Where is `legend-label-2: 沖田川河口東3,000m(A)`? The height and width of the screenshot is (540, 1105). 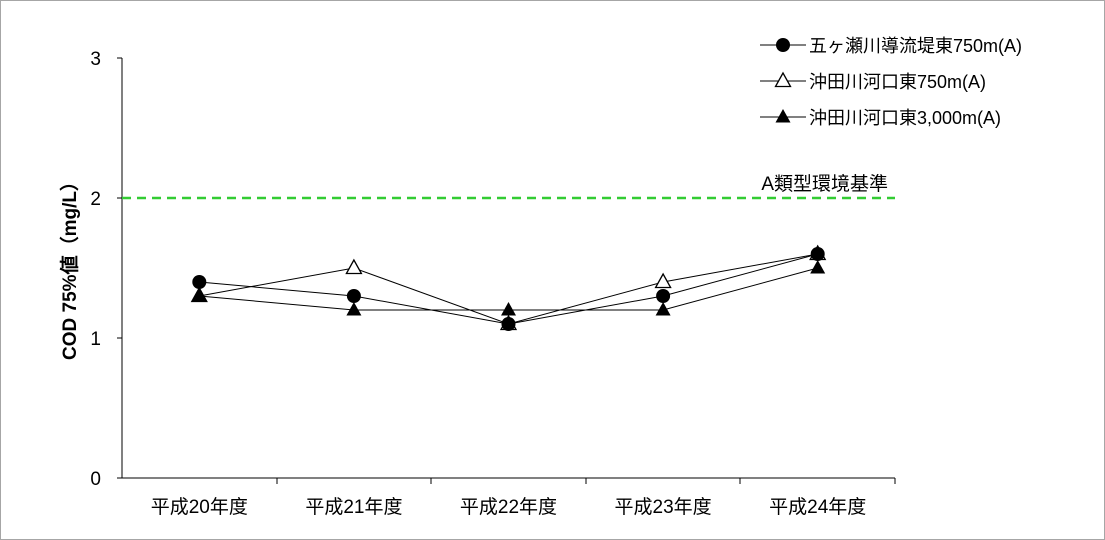 legend-label-2: 沖田川河口東3,000m(A) is located at coordinates (905, 118).